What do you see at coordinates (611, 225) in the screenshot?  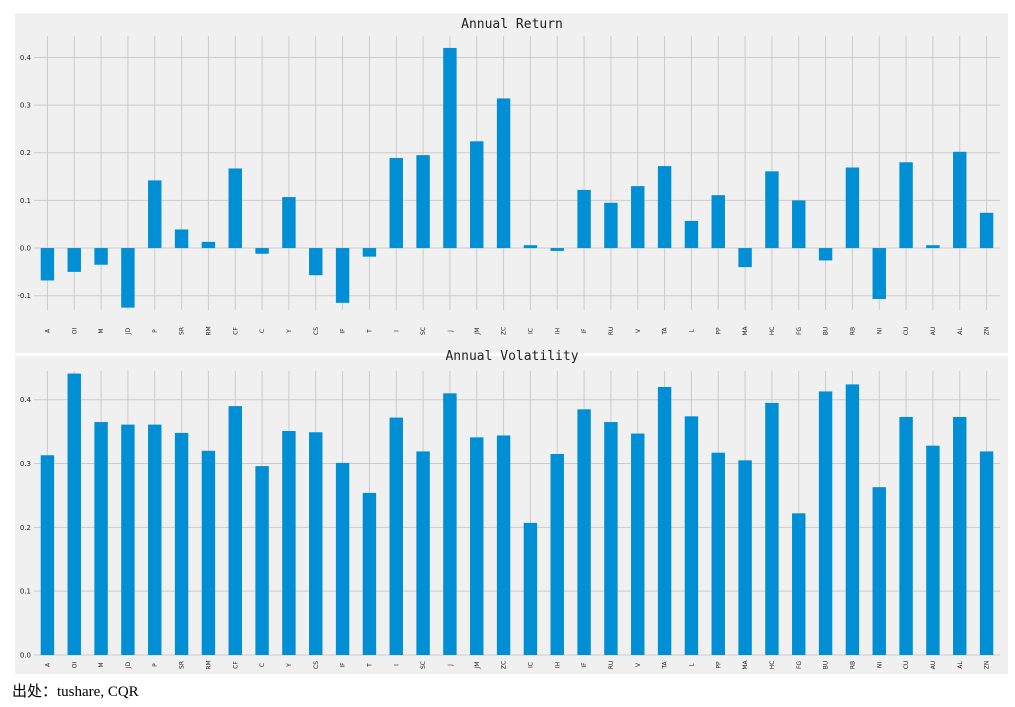 I see `bar-ru` at bounding box center [611, 225].